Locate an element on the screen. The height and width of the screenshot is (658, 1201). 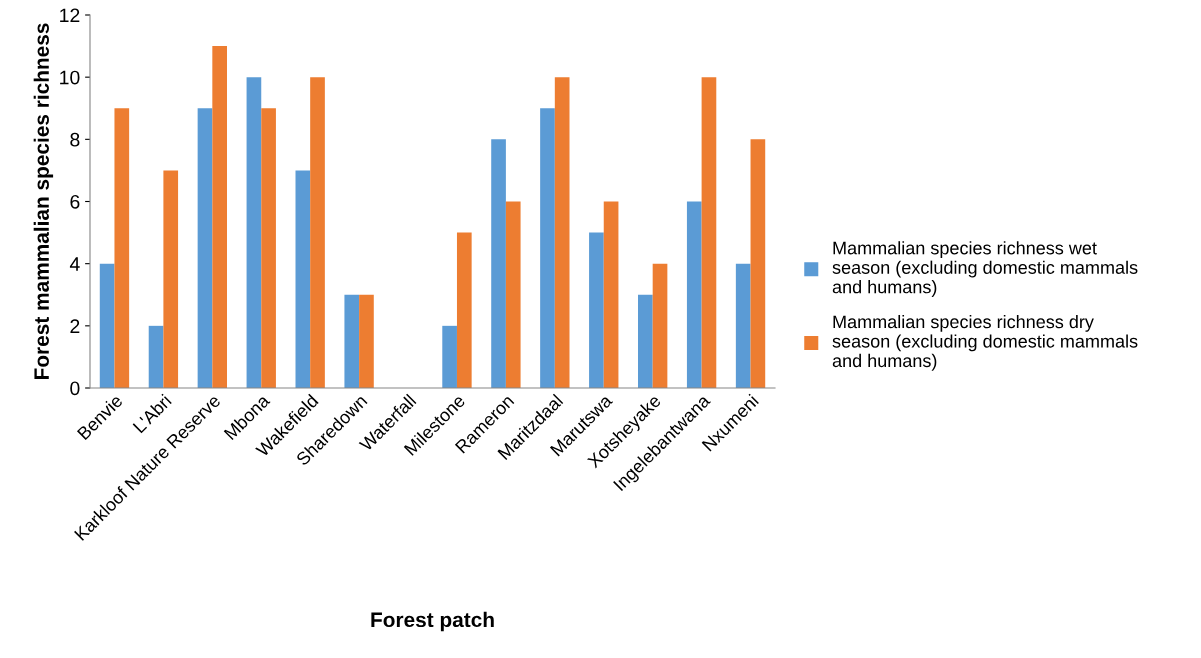
y-tick-label: 0 is located at coordinates (75, 388).